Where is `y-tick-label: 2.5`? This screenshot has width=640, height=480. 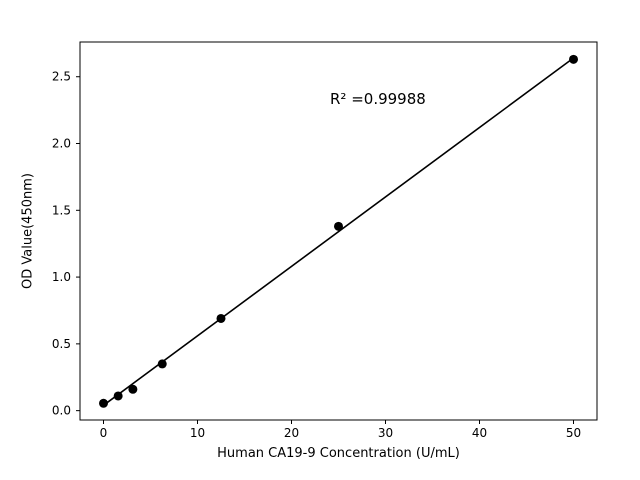 y-tick-label: 2.5 is located at coordinates (61, 77).